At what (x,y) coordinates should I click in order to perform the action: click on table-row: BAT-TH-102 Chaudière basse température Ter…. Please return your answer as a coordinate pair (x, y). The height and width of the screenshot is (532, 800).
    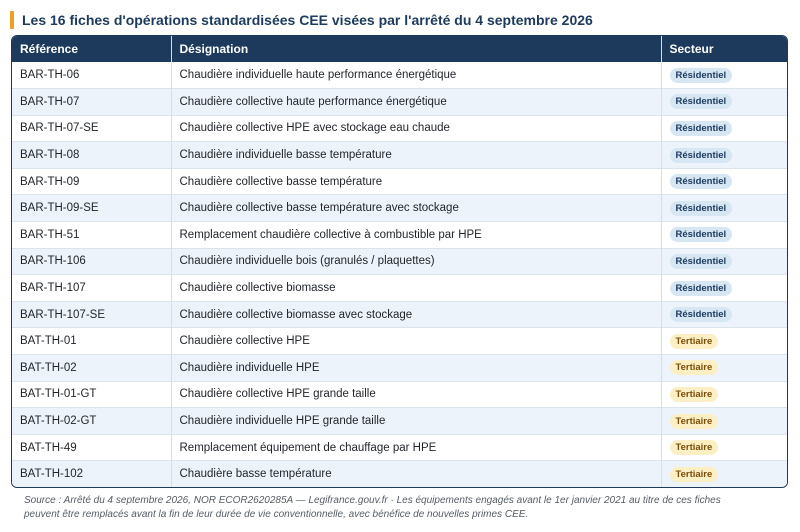
    Looking at the image, I should click on (399, 473).